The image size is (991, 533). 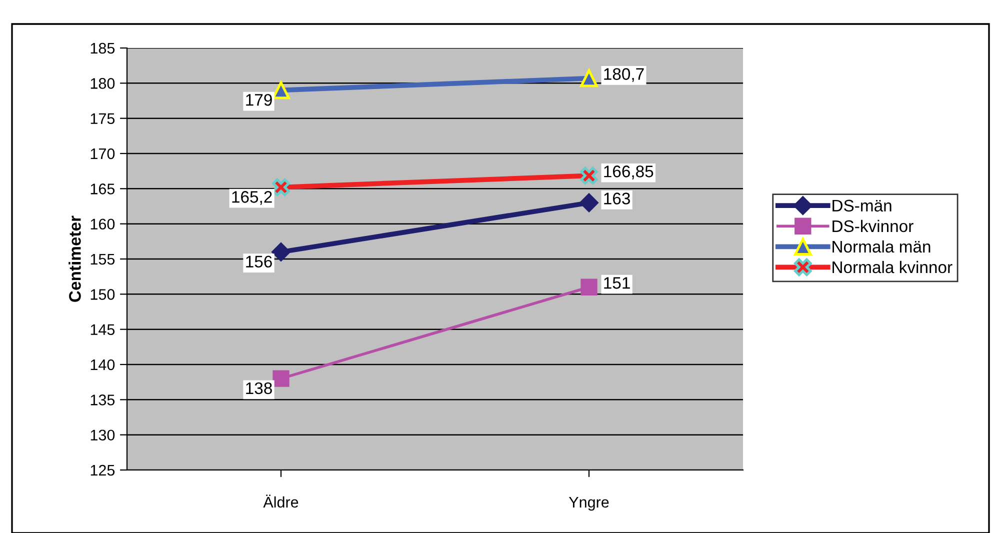 What do you see at coordinates (873, 226) in the screenshot?
I see `legend-label: DS-kvinnor` at bounding box center [873, 226].